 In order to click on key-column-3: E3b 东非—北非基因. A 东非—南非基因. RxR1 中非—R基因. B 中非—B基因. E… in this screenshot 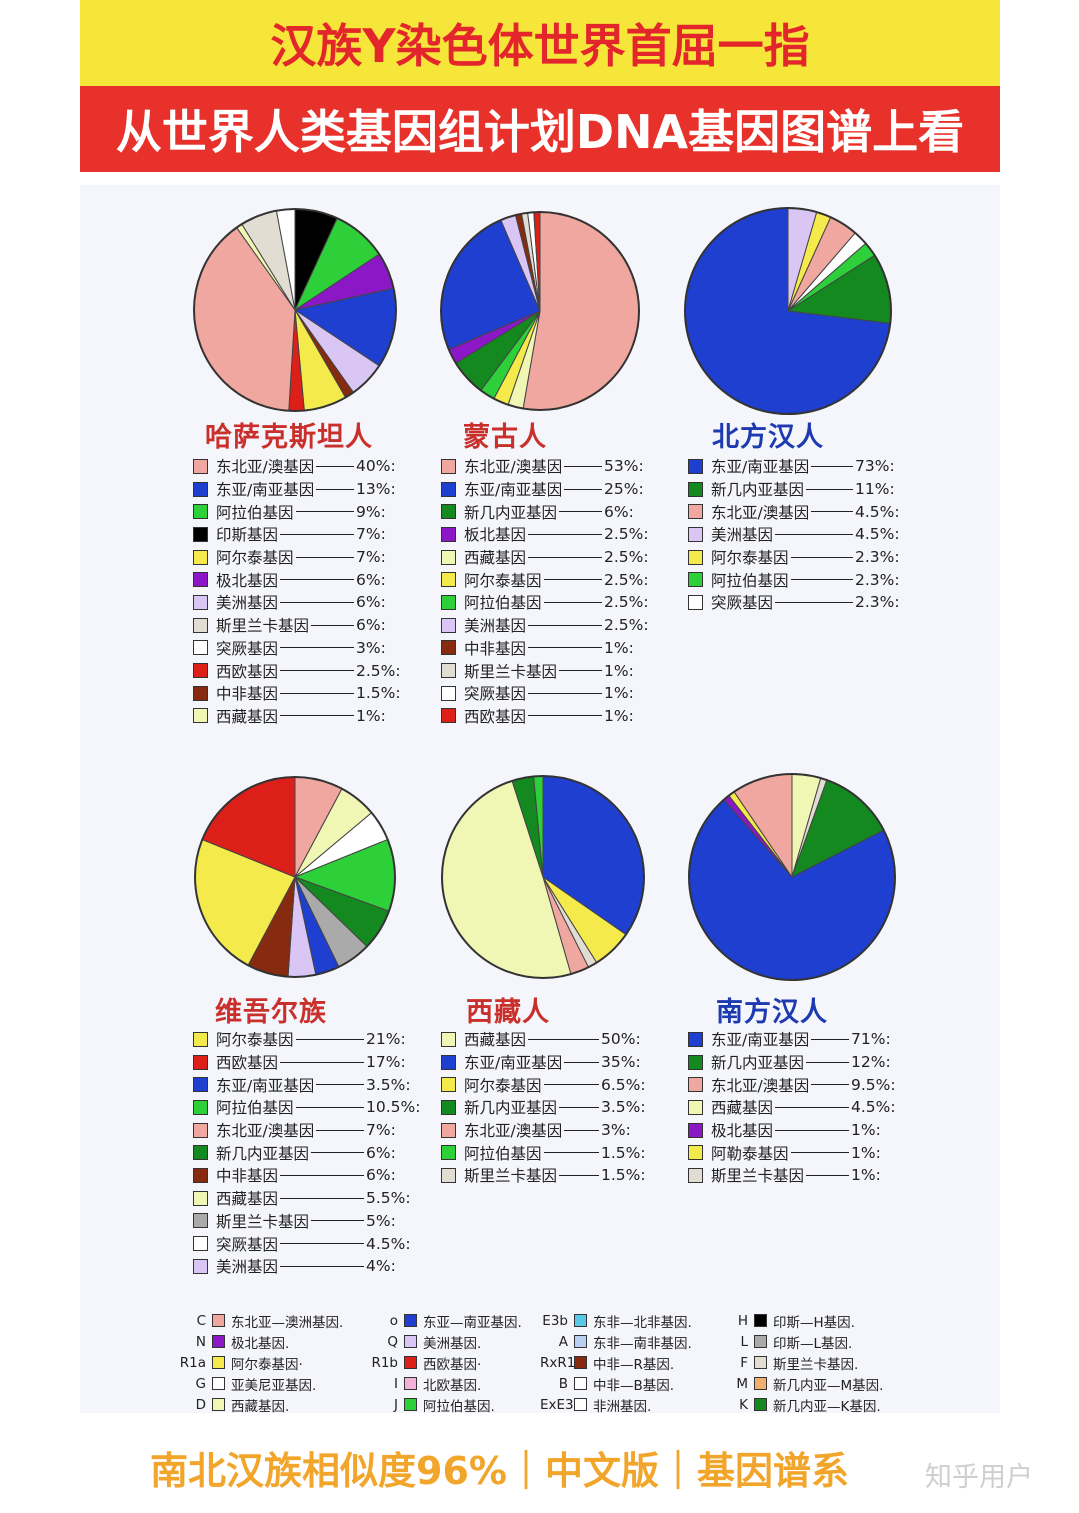, I will do `click(616, 1362)`.